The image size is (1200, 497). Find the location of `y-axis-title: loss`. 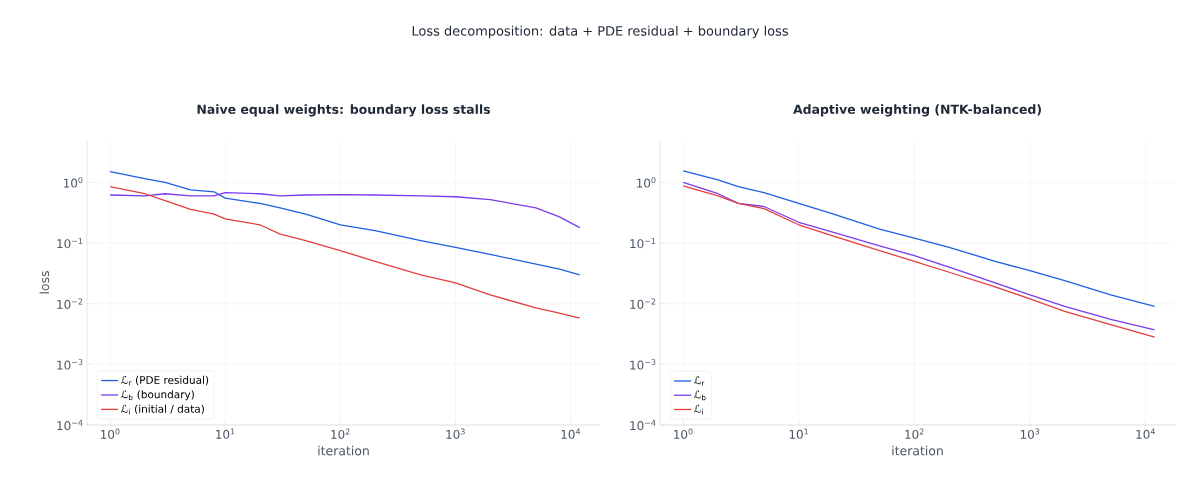

y-axis-title: loss is located at coordinates (44, 282).